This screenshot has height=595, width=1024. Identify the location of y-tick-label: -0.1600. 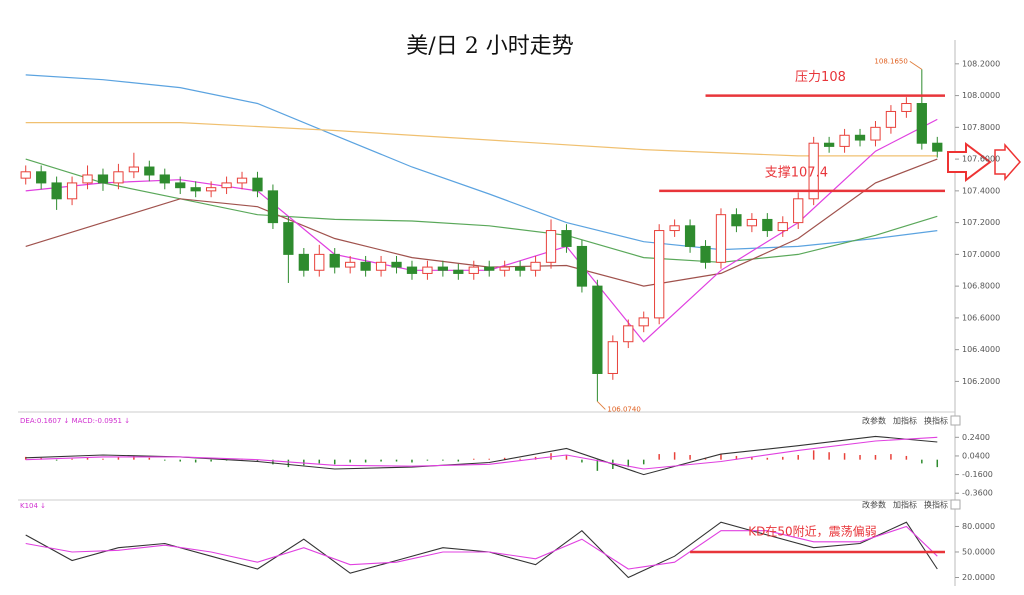
(977, 474).